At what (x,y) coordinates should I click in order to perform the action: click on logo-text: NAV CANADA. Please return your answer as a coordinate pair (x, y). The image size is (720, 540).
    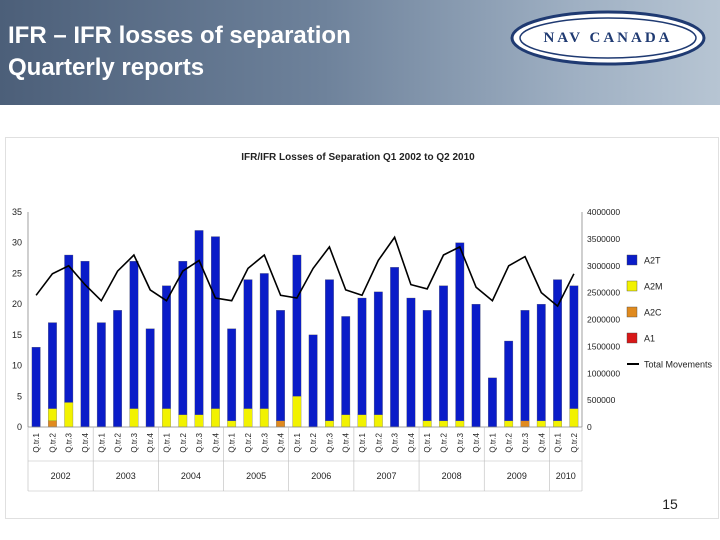
    Looking at the image, I should click on (608, 38).